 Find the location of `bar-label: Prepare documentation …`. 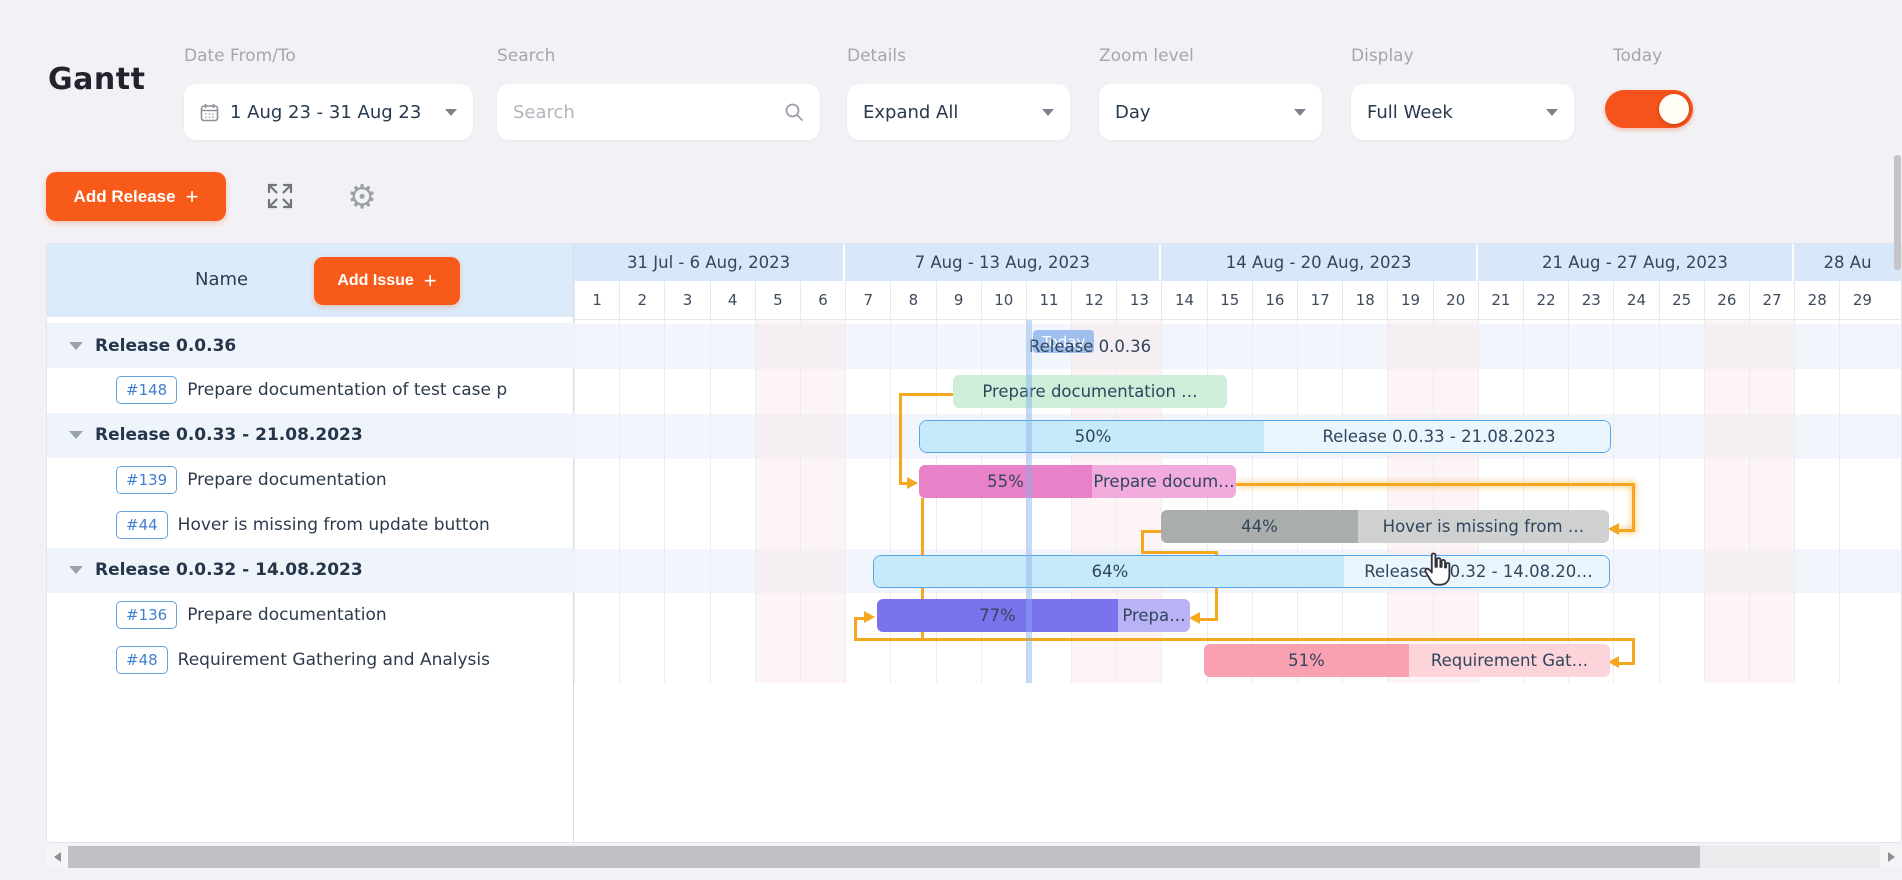

bar-label: Prepare documentation … is located at coordinates (1090, 391).